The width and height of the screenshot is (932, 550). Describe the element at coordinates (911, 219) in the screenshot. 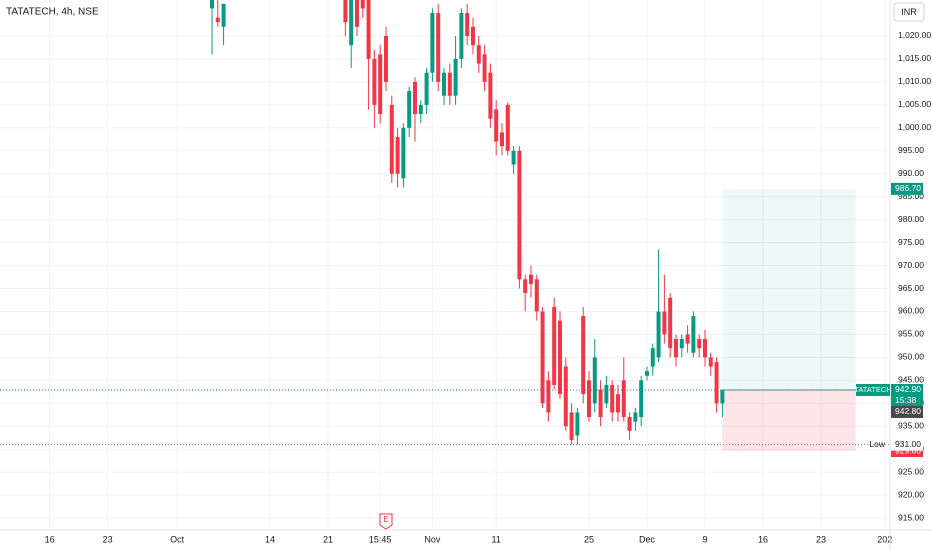

I see `y-tick-label: 980.00` at that location.